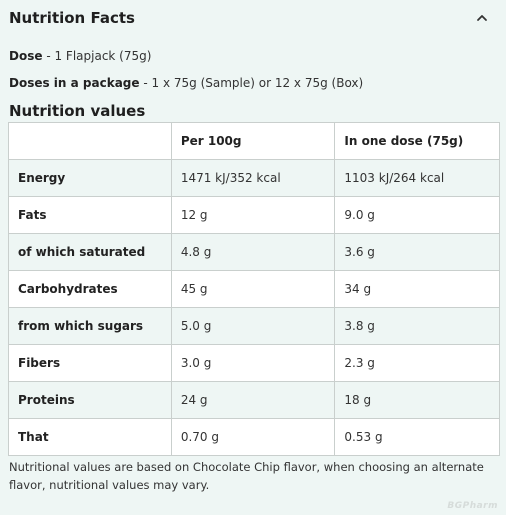  What do you see at coordinates (472, 506) in the screenshot?
I see `watermark: BGPharm` at bounding box center [472, 506].